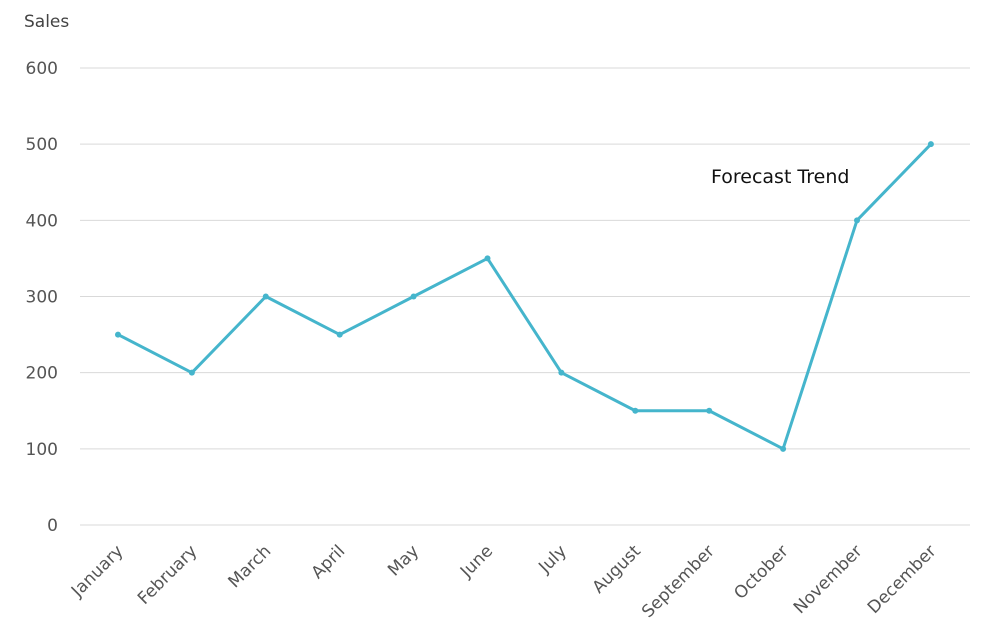 The image size is (1008, 636). Describe the element at coordinates (42, 221) in the screenshot. I see `y-tick-label: 400` at that location.